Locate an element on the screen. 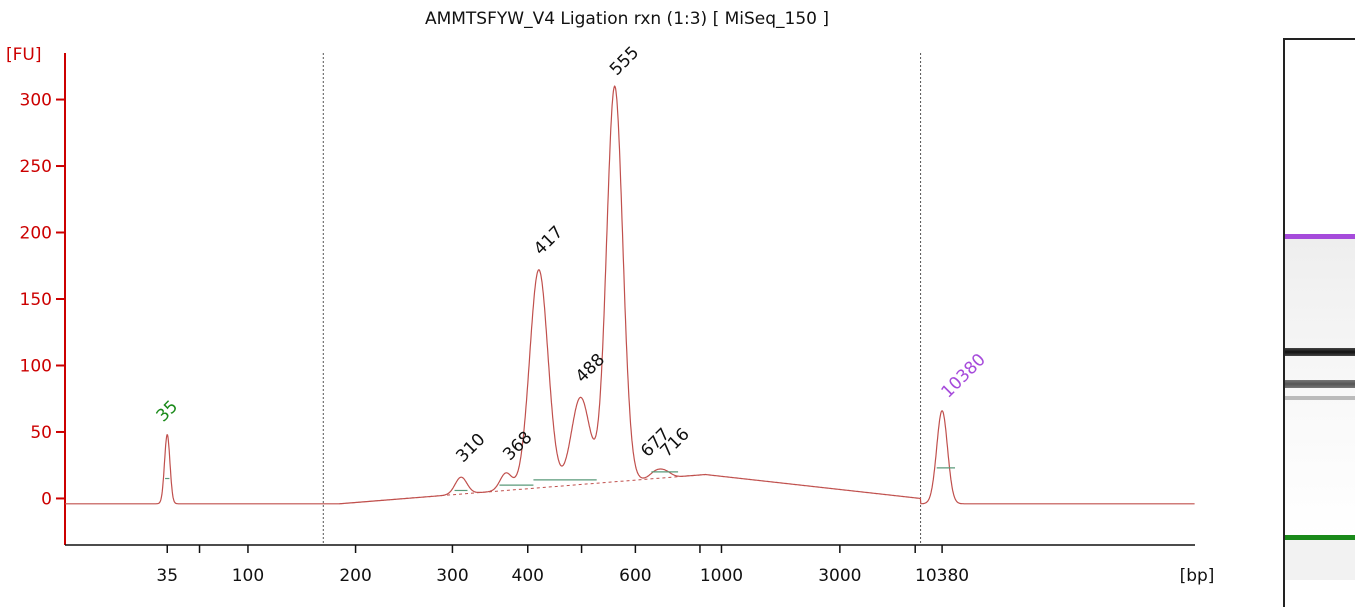  peak-label-368: 368 is located at coordinates (517, 446).